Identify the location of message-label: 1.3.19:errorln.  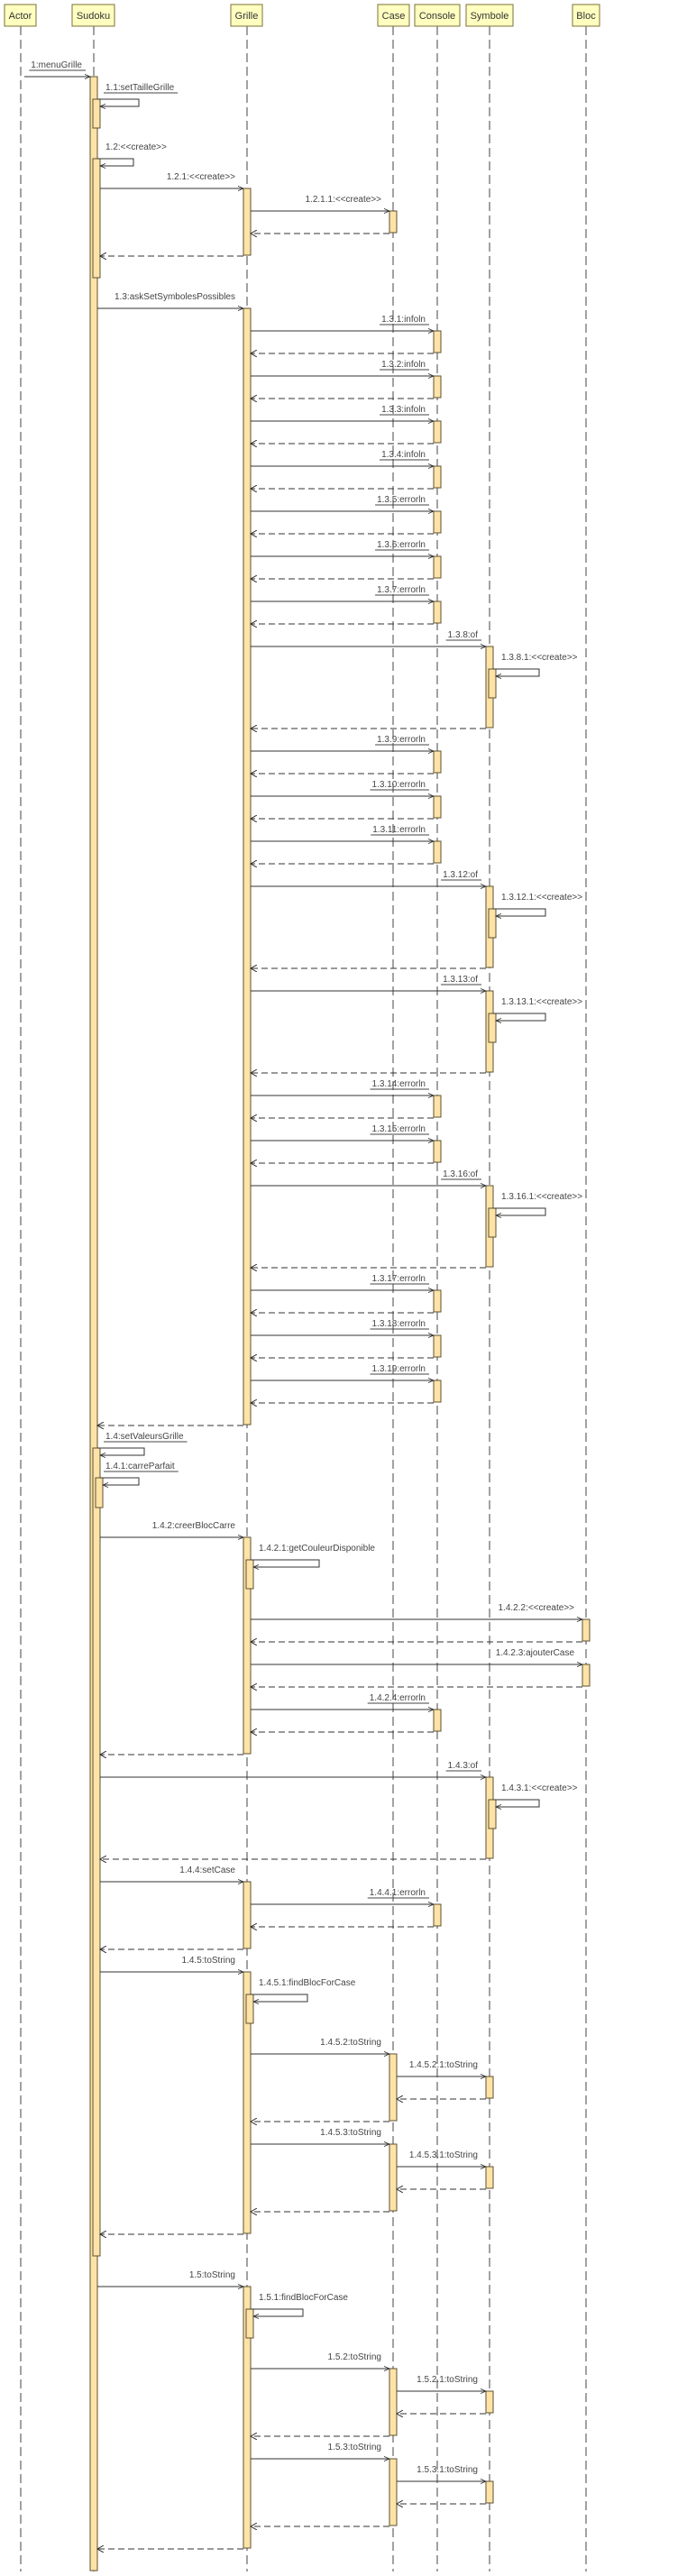
(399, 1369).